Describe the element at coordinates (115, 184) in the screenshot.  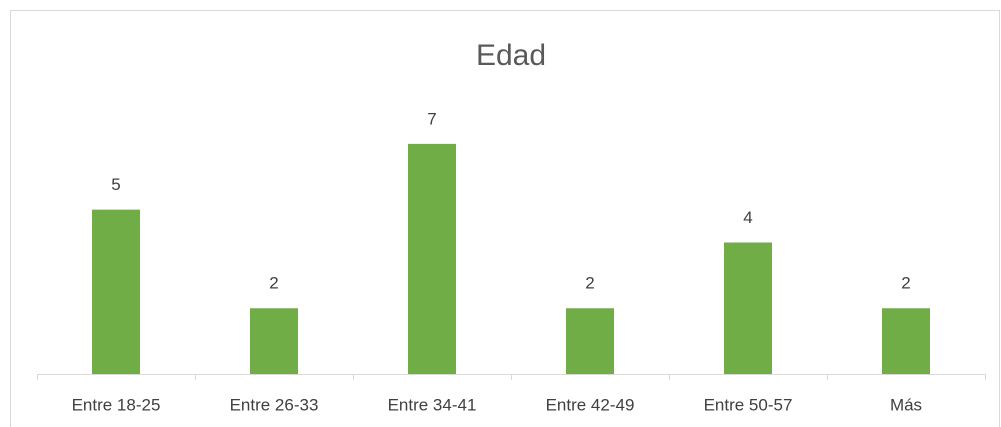
I see `data-label: 5` at that location.